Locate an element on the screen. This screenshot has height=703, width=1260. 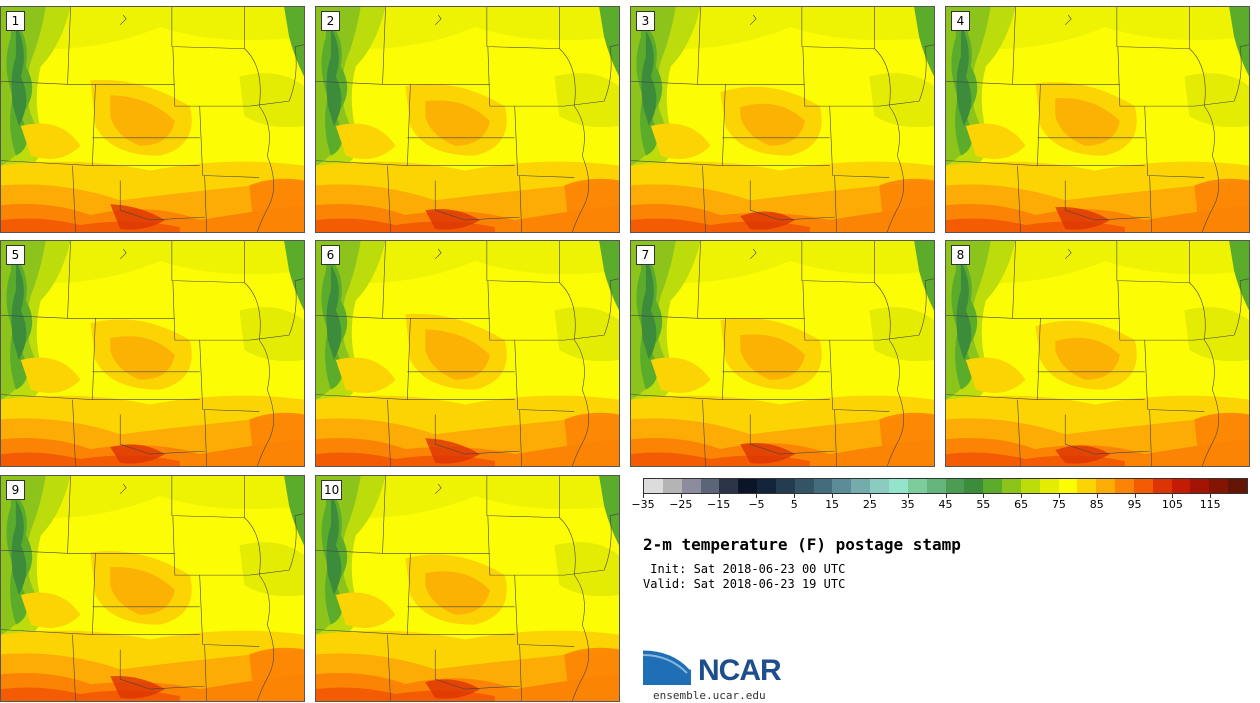
panel-number-label: 6 is located at coordinates (330, 255).